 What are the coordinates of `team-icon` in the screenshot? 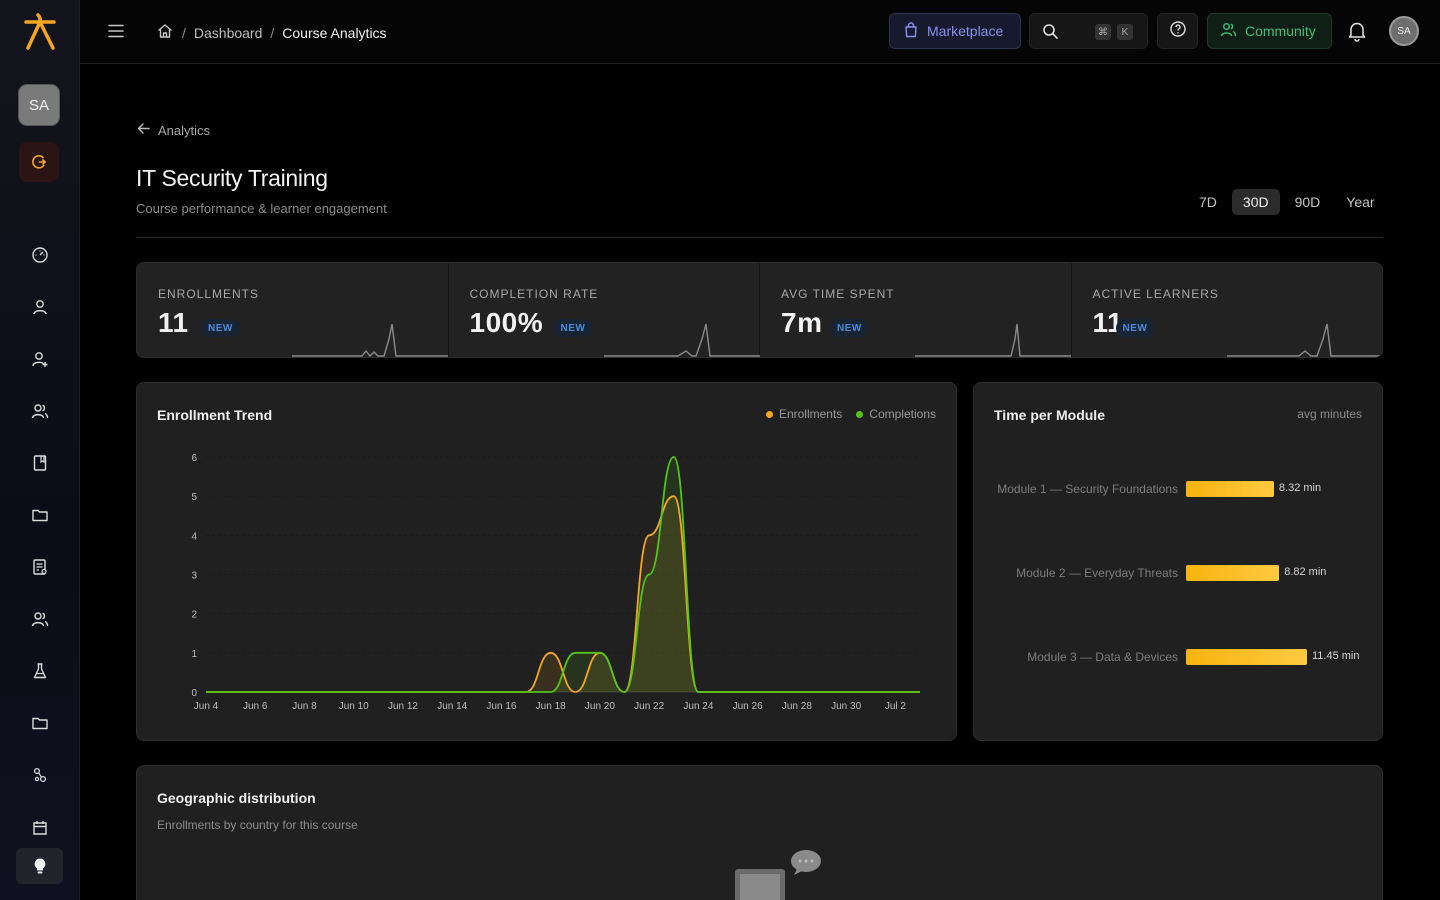 It's located at (40, 619).